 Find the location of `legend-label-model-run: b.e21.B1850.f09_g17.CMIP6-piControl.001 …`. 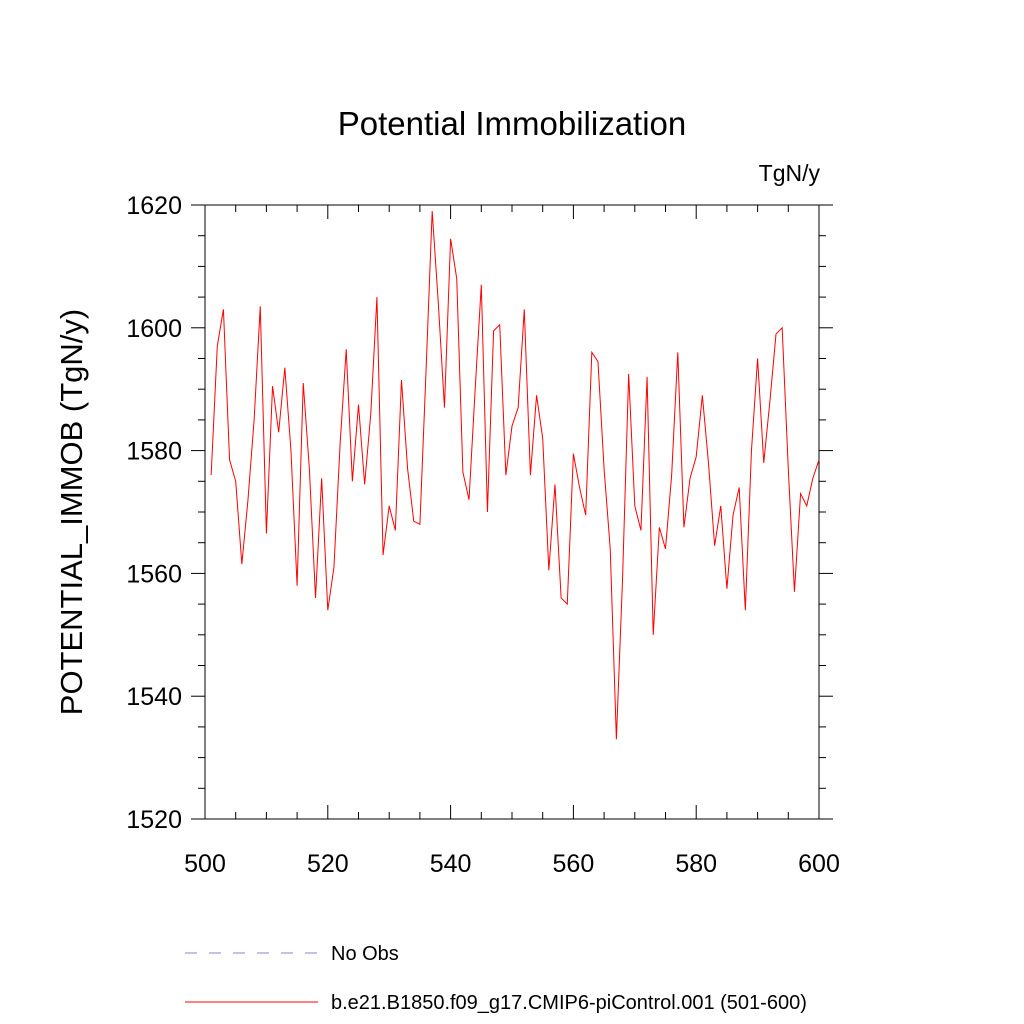

legend-label-model-run: b.e21.B1850.f09_g17.CMIP6-piControl.001 … is located at coordinates (569, 1003).